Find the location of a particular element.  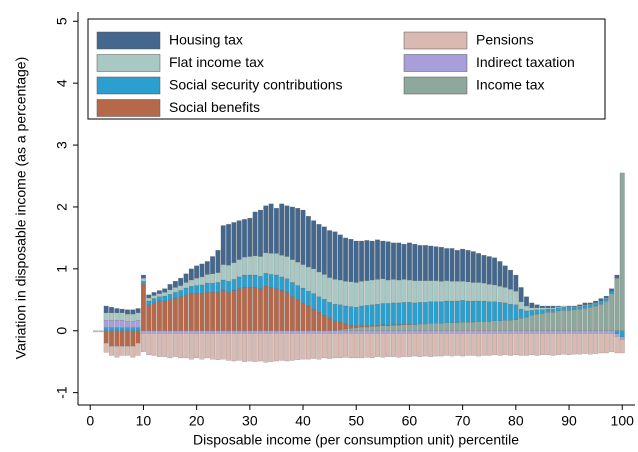

x-tick-label: 80 is located at coordinates (516, 421).